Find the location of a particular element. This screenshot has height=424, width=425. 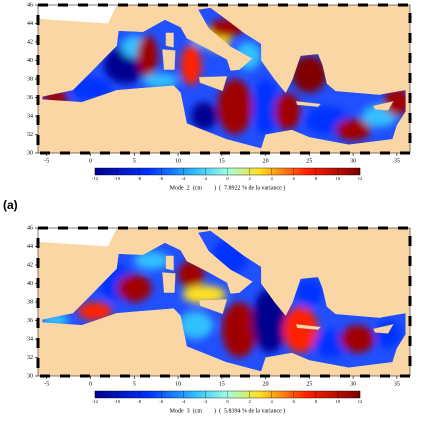

caption: Mode 3 (cm ) ( 5.8394 % de la variance ) is located at coordinates (228, 410).